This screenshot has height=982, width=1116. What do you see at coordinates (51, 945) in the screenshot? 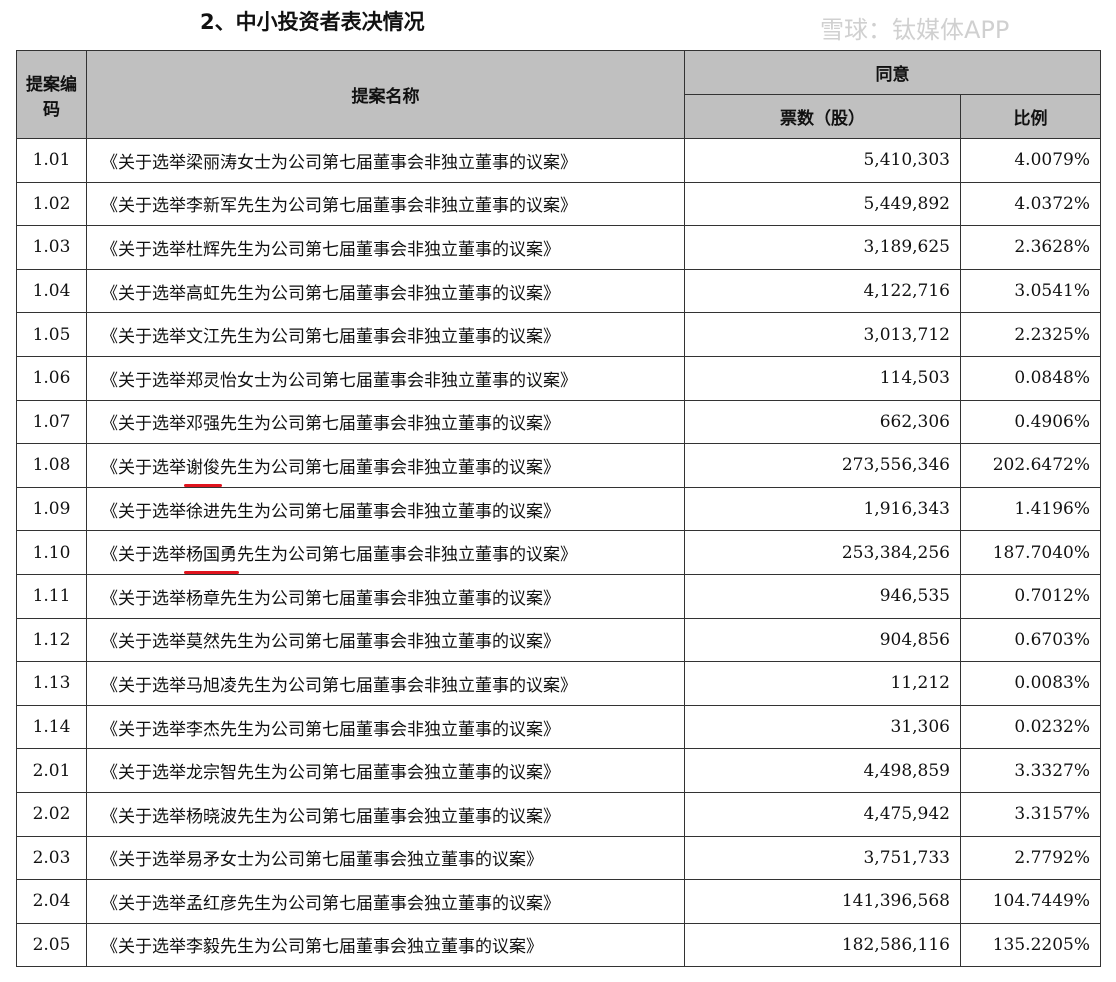
I see `proposal-code: 2.05` at bounding box center [51, 945].